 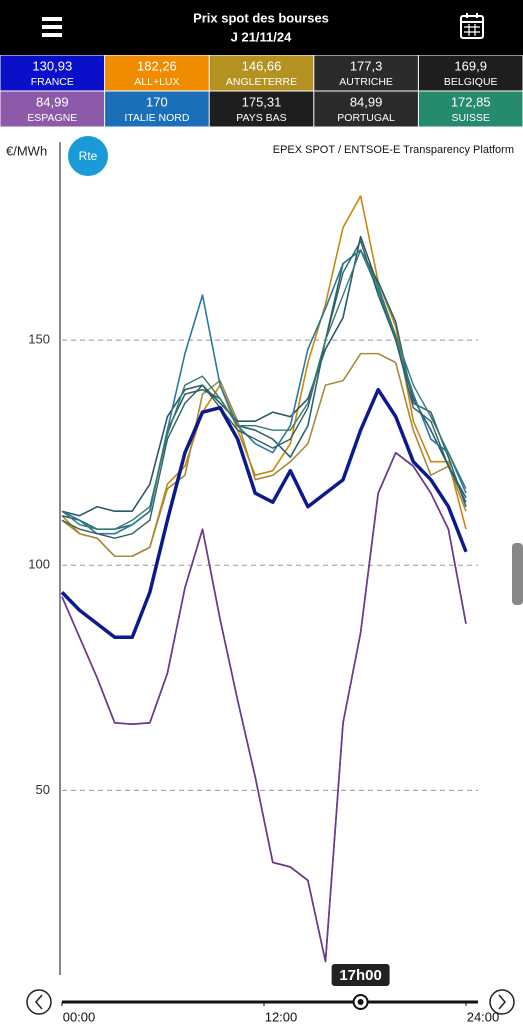 I want to click on x-tick-label: 12:00, so click(x=281, y=1016).